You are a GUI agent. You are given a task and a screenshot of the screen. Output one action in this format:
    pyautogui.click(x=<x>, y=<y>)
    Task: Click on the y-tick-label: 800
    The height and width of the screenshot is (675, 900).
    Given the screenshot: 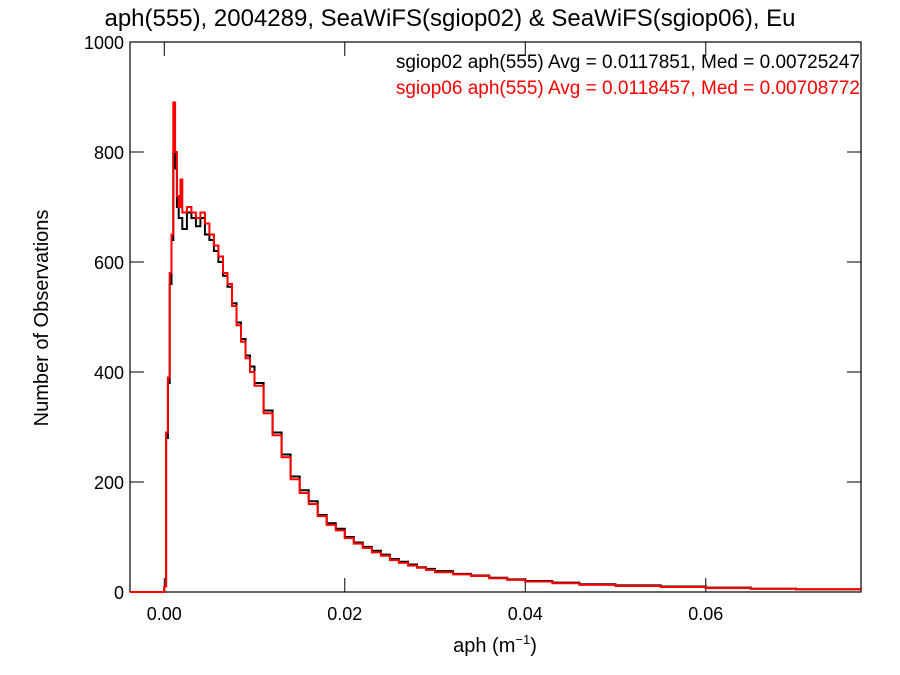 What is the action you would take?
    pyautogui.click(x=109, y=153)
    